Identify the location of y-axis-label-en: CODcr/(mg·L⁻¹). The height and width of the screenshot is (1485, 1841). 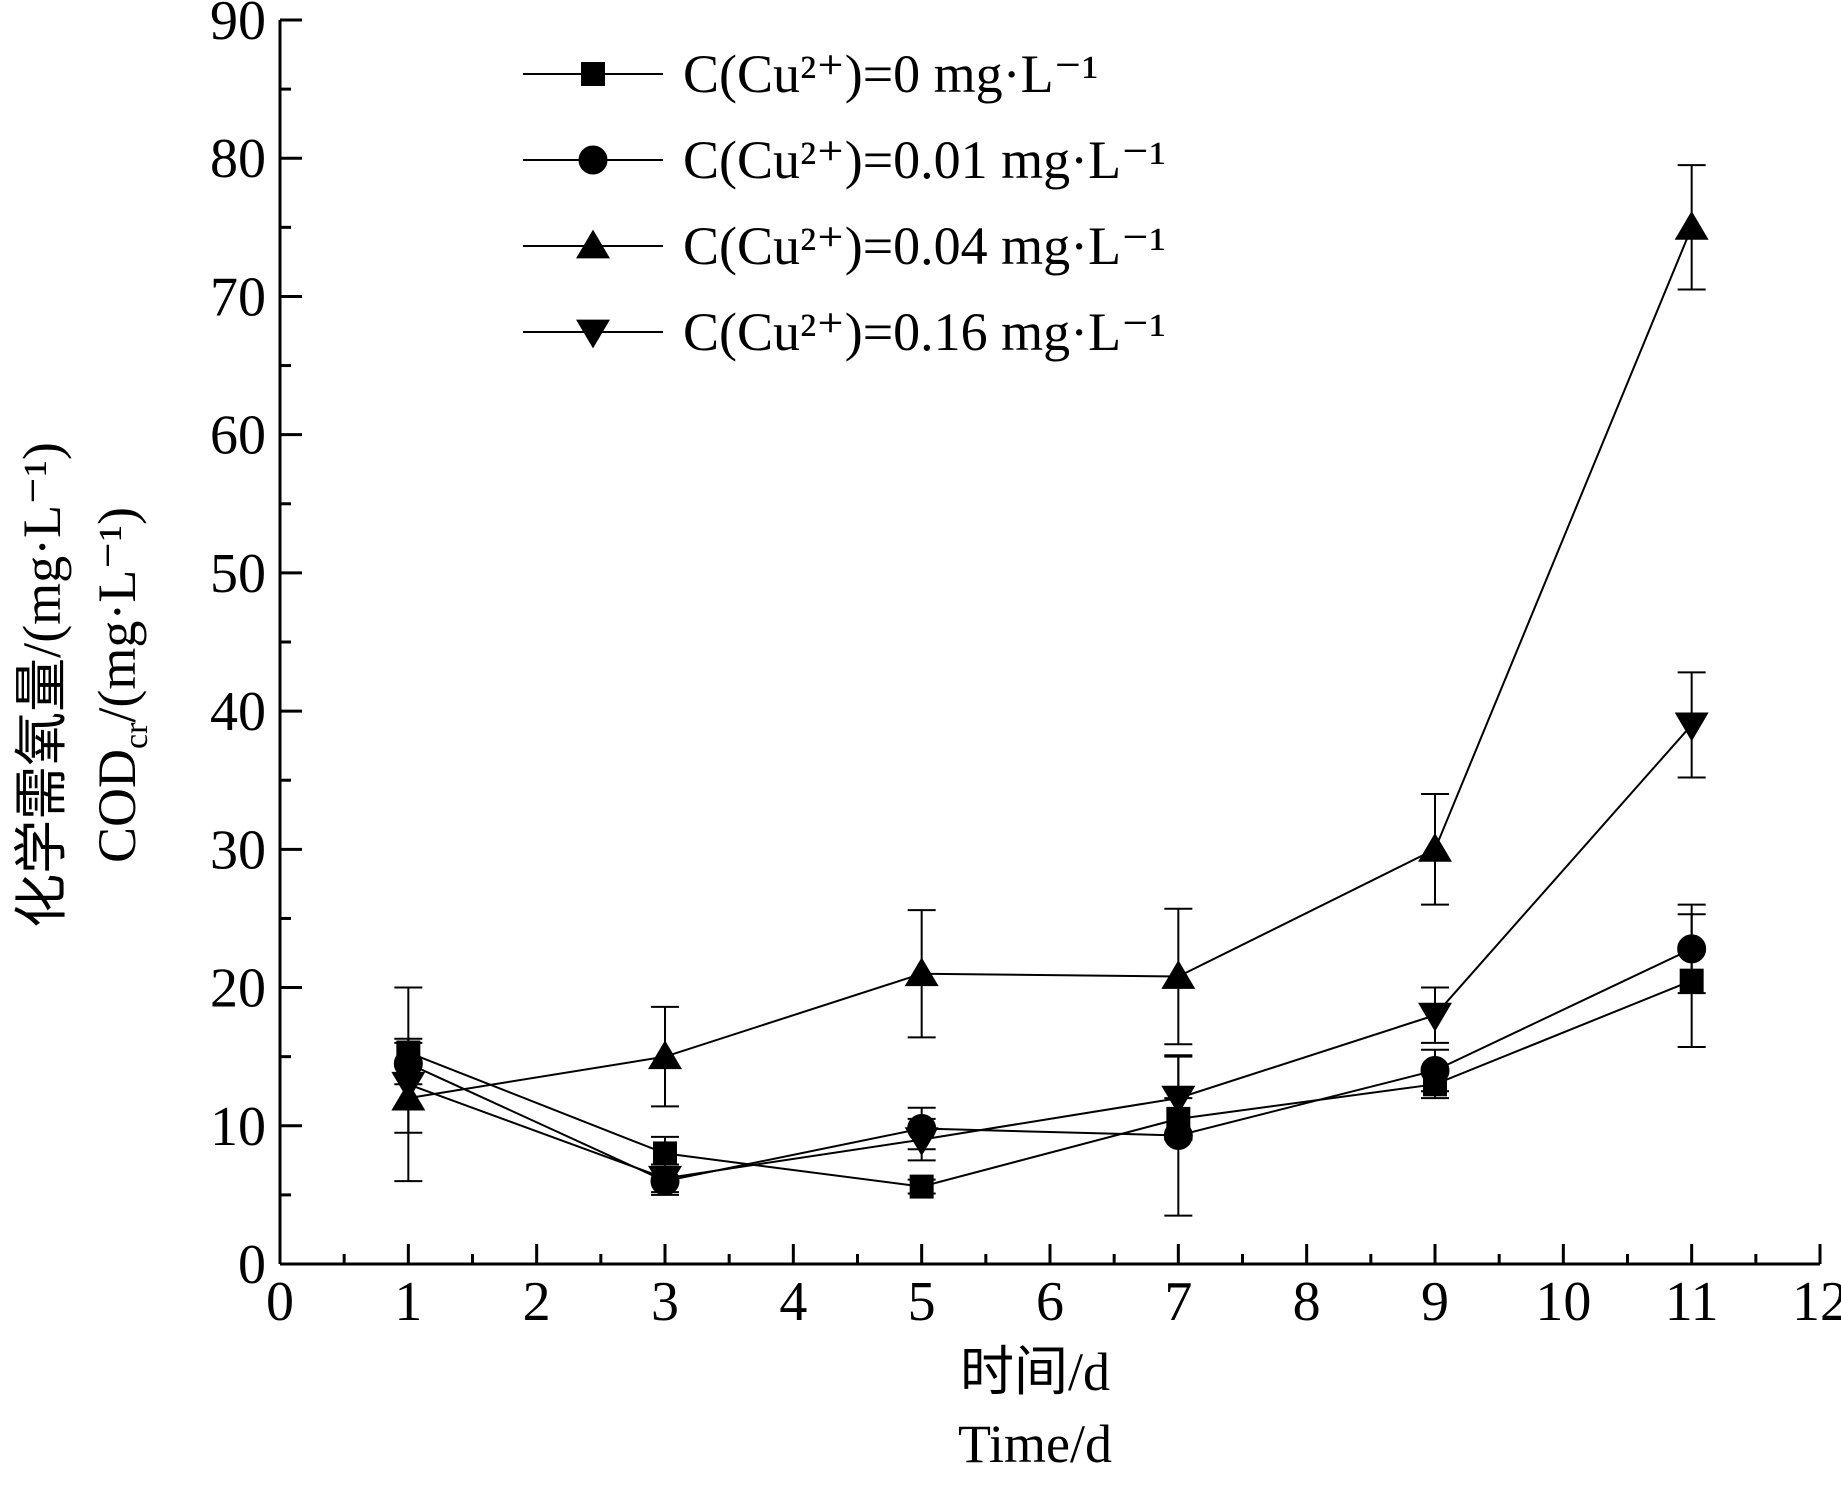
(121, 685).